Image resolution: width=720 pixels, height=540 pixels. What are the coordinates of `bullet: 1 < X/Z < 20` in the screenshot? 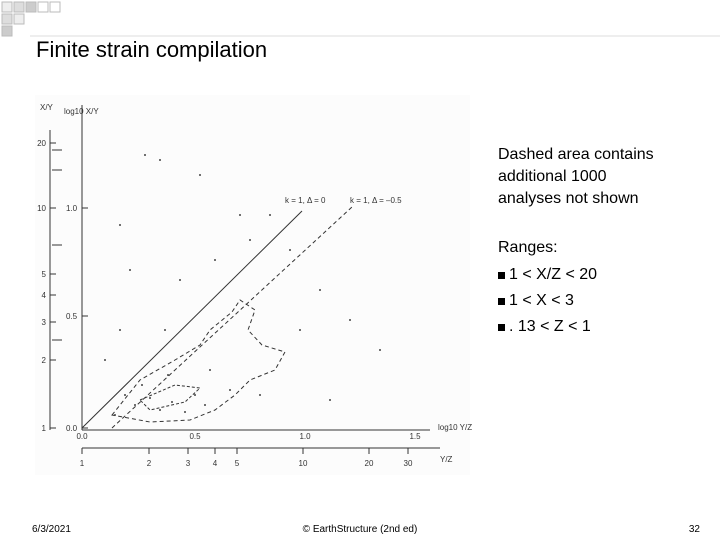 It's located at (553, 274).